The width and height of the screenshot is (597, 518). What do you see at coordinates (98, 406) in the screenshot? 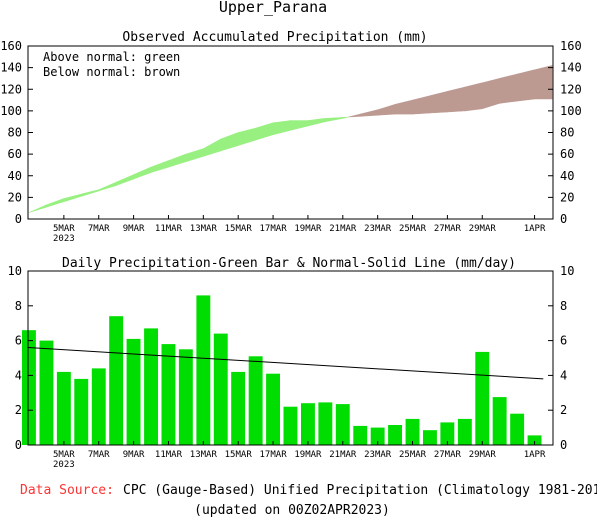
I see `daily-bar-7MAR` at bounding box center [98, 406].